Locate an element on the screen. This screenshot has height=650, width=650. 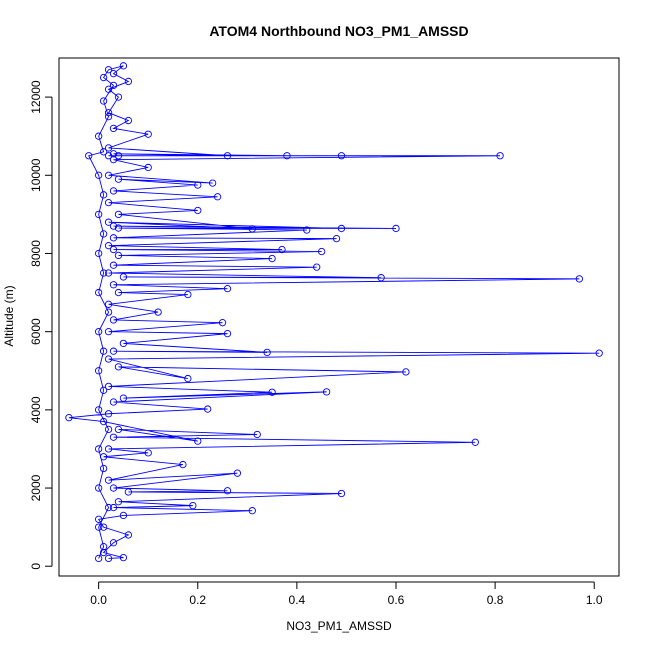
y-axis: 0 2000 4000 6000 8000 10000 12000 is located at coordinates (41, 325).